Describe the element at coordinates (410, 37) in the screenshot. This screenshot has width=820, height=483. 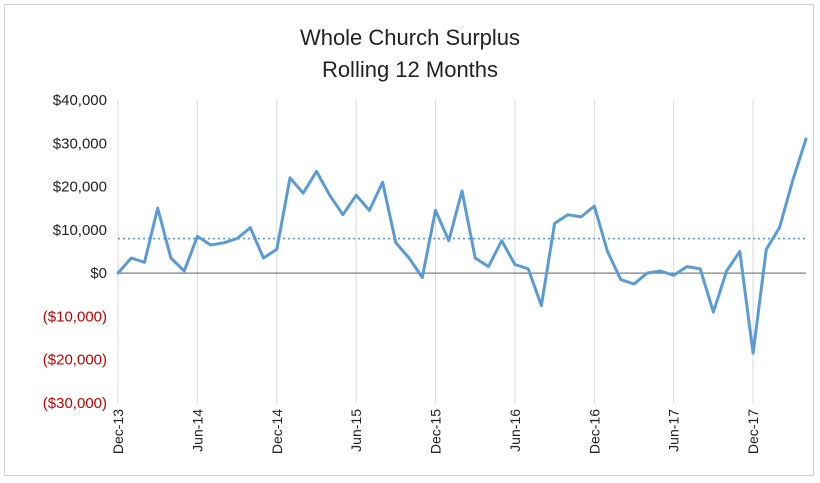
I see `chart-title: Whole Church Surplus` at that location.